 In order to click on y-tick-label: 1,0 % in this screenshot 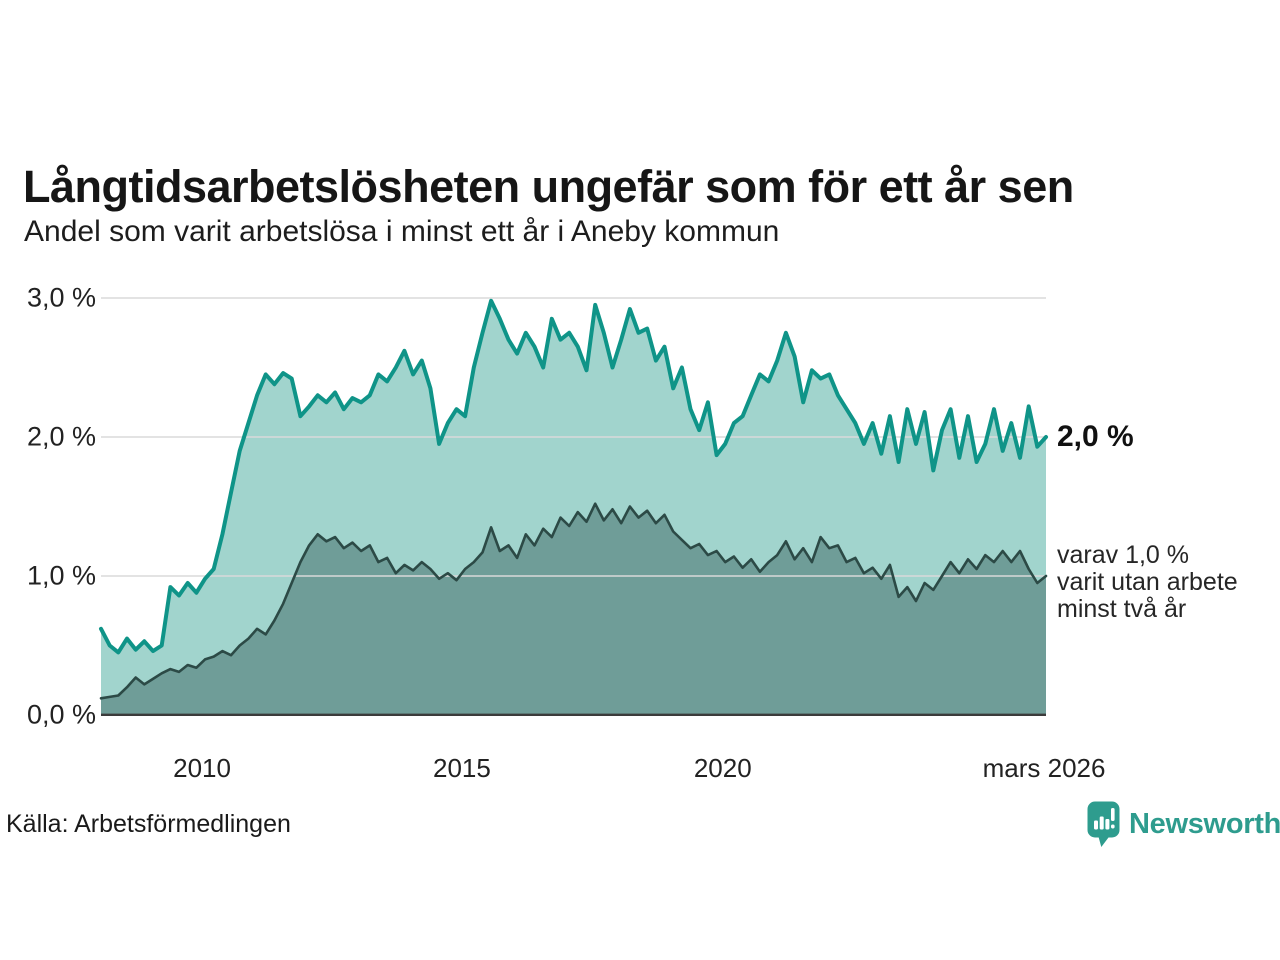, I will do `click(61, 575)`.